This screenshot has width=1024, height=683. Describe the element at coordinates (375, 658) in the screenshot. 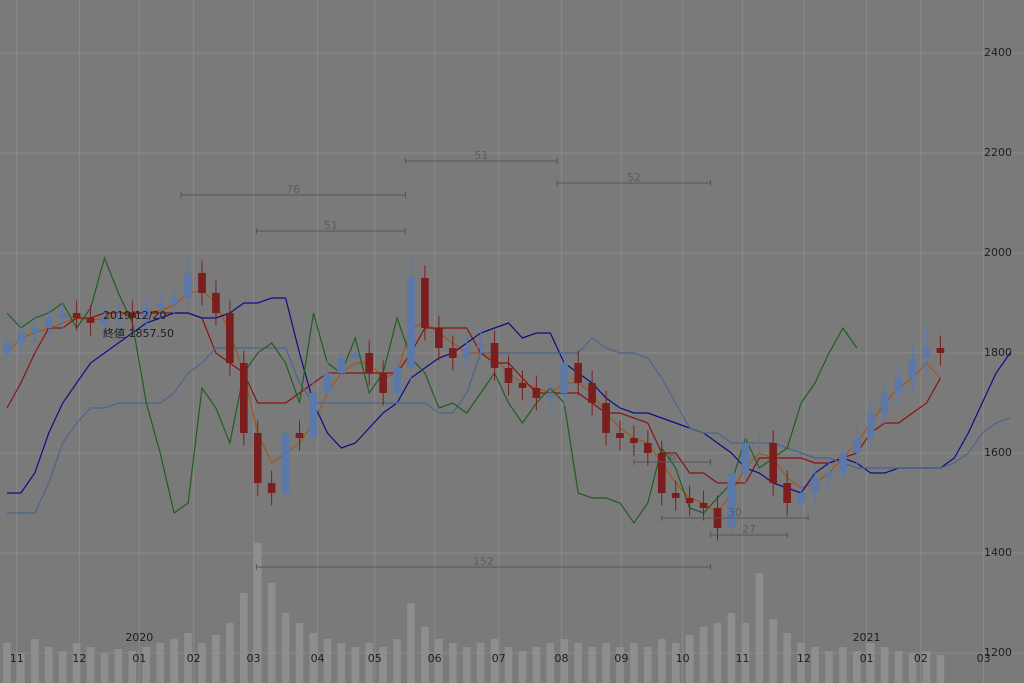

I see `x-tick-label: 05` at that location.